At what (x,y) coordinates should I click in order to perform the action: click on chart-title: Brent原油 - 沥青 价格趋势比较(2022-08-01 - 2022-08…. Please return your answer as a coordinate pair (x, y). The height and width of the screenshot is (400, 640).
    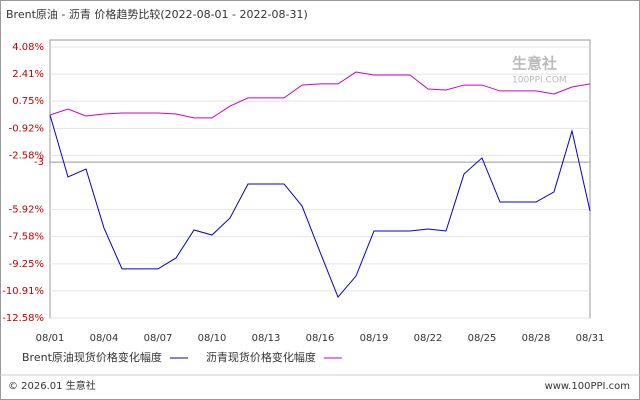
    Looking at the image, I should click on (157, 14).